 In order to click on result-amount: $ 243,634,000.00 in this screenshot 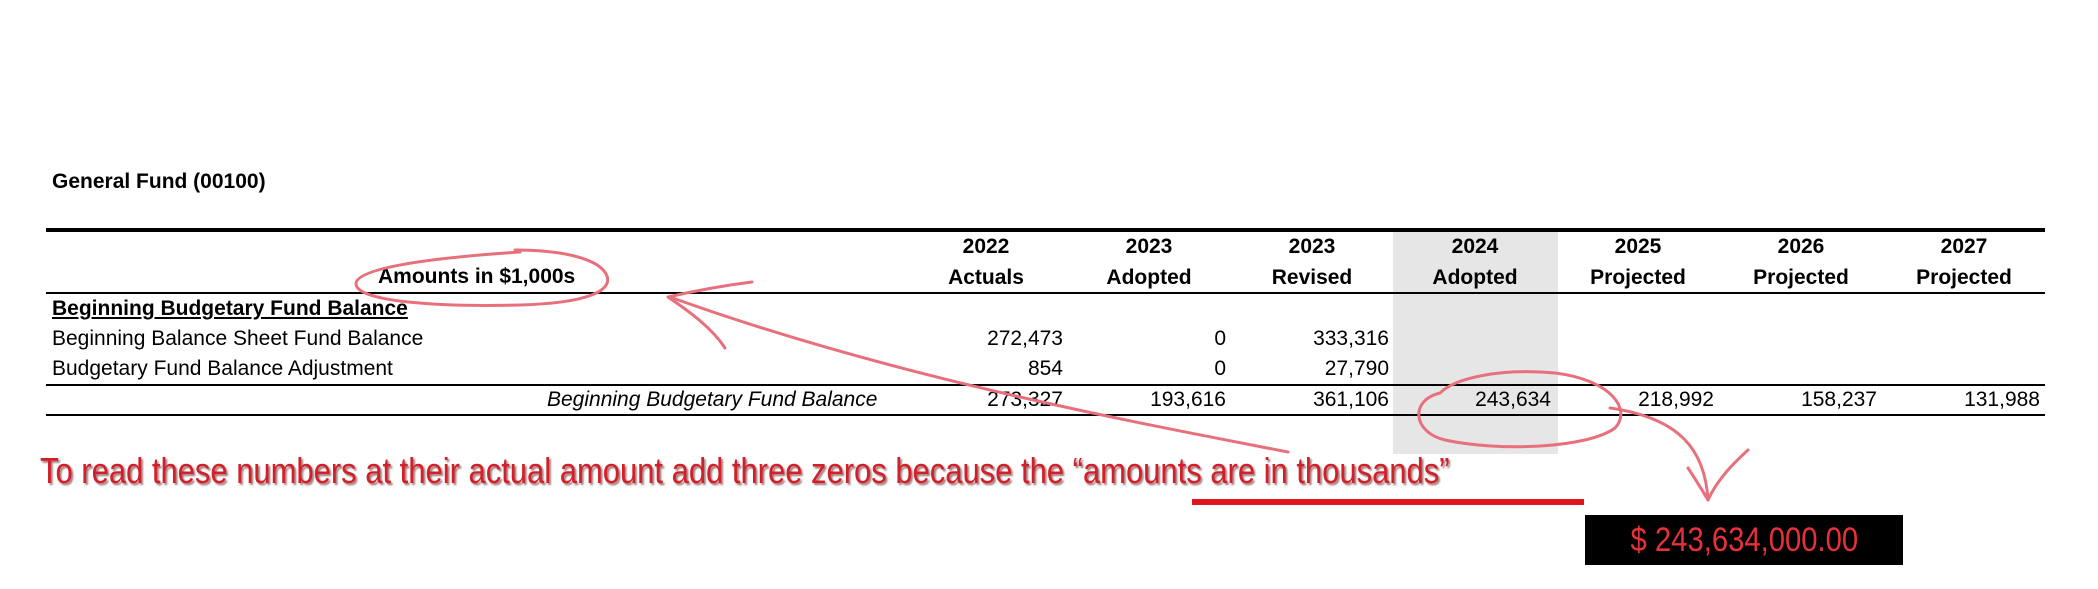, I will do `click(1744, 539)`.